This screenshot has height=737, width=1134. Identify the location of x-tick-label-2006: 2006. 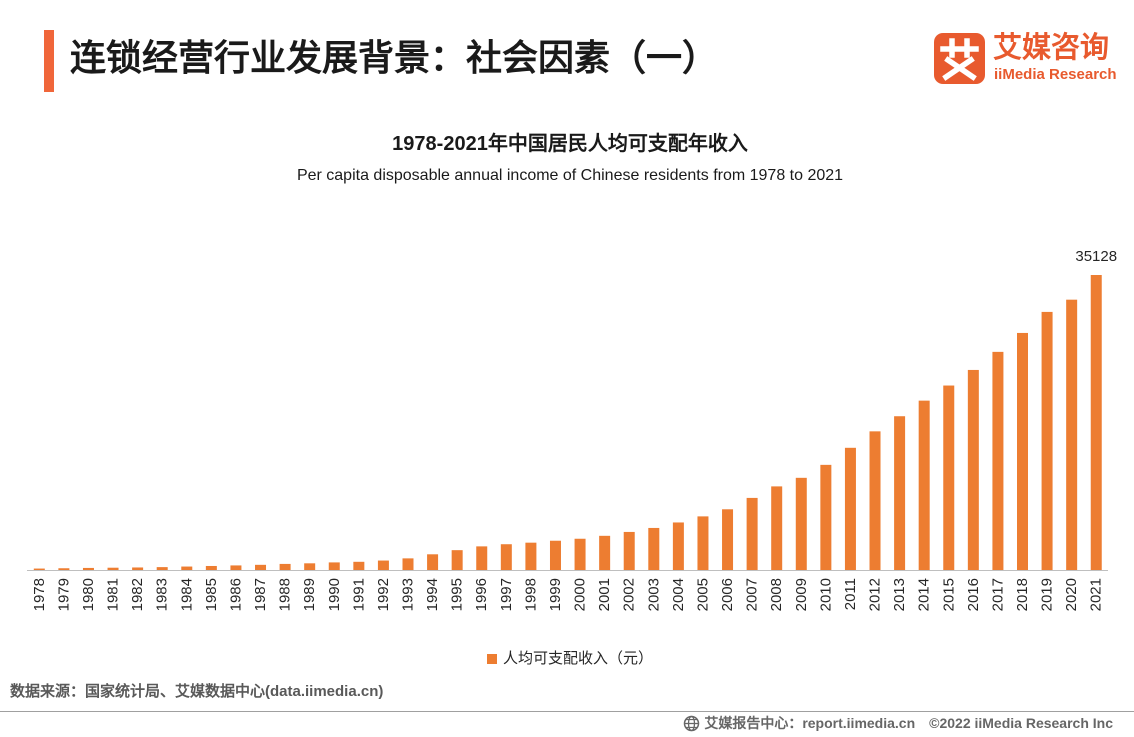
(727, 594).